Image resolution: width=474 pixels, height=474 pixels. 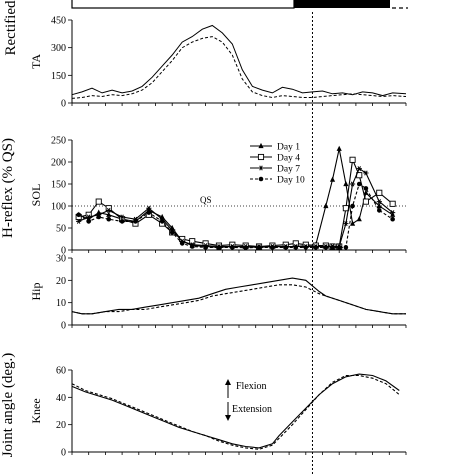 What do you see at coordinates (11, 27) in the screenshot?
I see `rectified-label: Rectified` at bounding box center [11, 27].